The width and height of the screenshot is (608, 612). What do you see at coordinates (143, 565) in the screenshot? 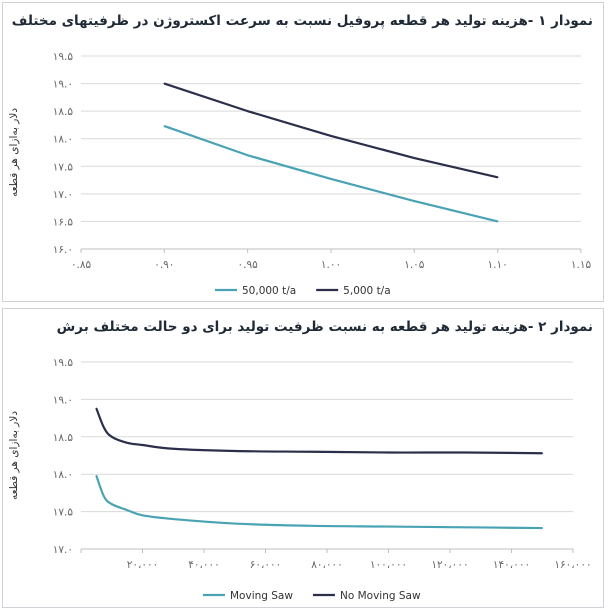
I see `x-tick-label: ۲۰،۰۰۰` at bounding box center [143, 565].